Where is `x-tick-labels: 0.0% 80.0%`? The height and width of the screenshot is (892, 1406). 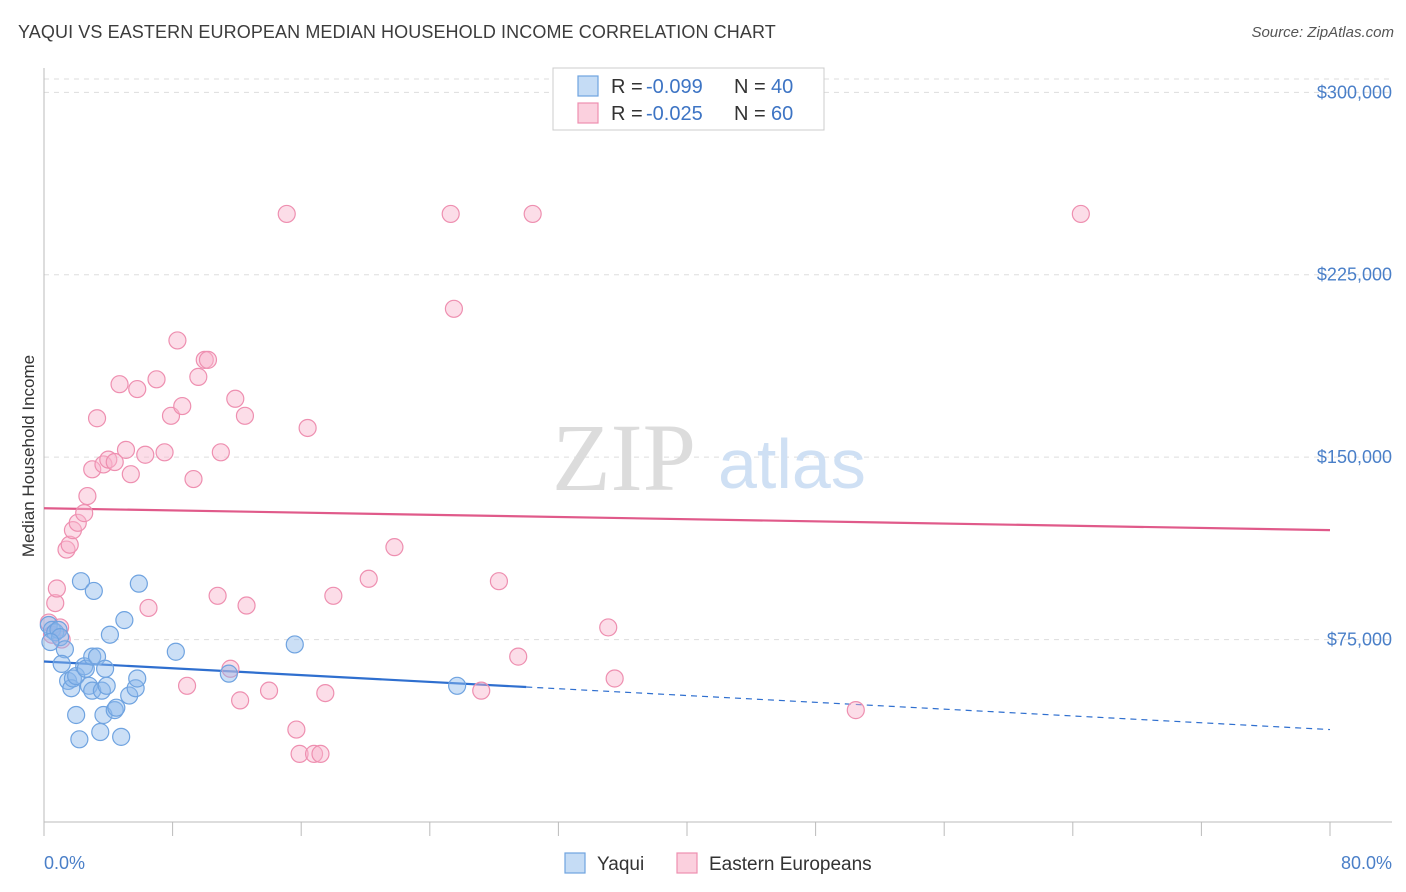
x-tick-labels: 0.0% 80.0% is located at coordinates (718, 863).